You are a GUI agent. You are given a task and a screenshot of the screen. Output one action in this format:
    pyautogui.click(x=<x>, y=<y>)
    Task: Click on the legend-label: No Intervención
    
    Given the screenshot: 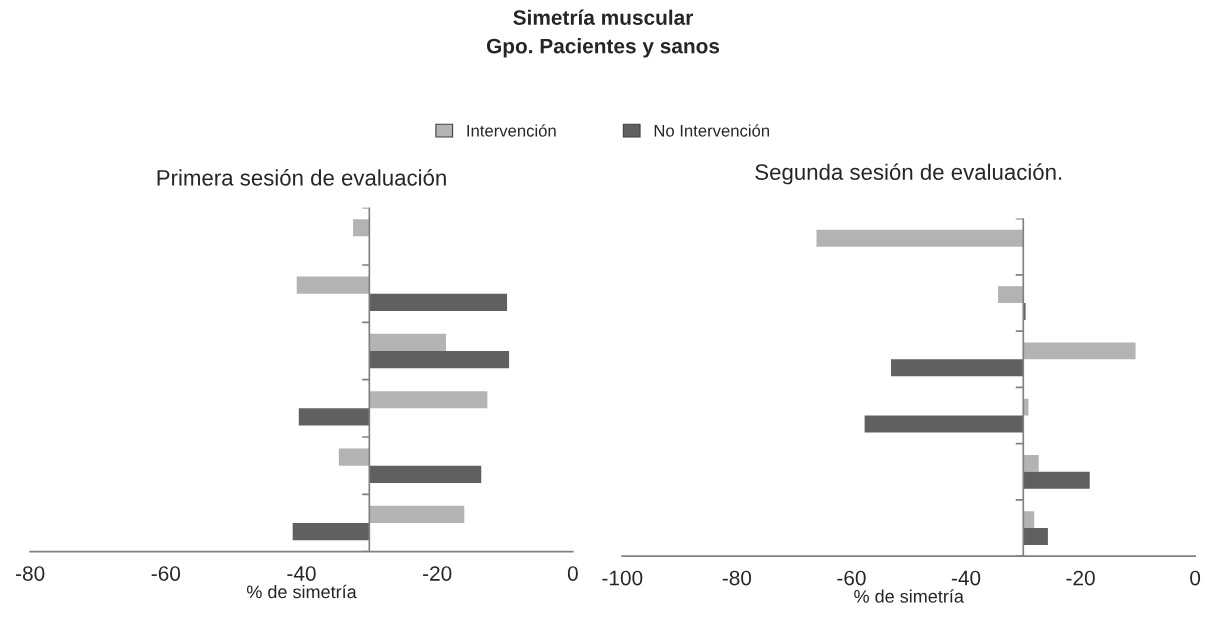 What is the action you would take?
    pyautogui.click(x=712, y=130)
    